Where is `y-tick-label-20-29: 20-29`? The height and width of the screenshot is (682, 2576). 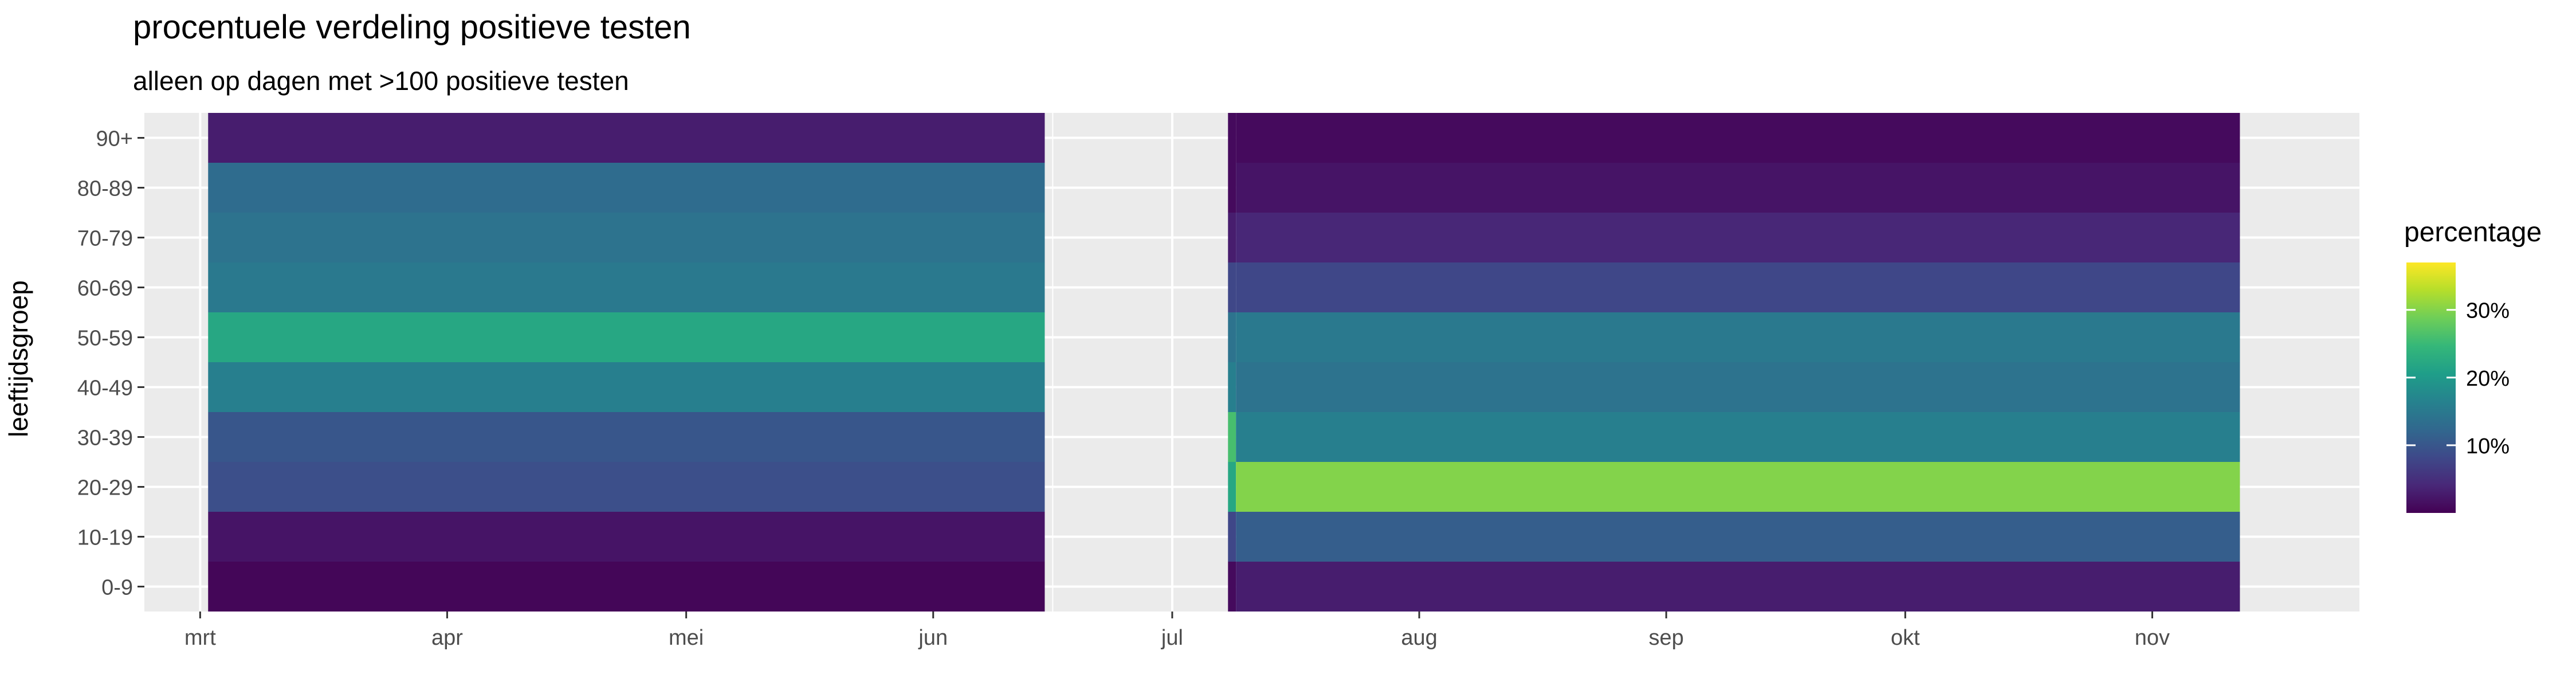
y-tick-label-20-29: 20-29 is located at coordinates (105, 488).